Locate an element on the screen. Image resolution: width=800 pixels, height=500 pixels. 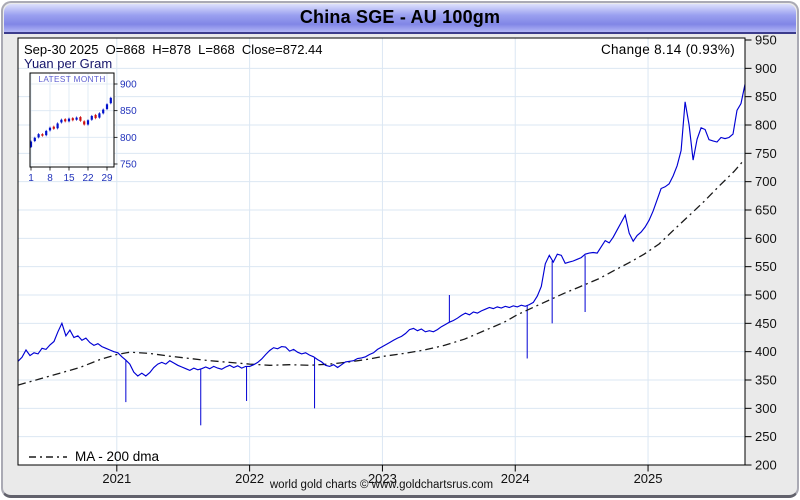
y-tick-label: 850 is located at coordinates (766, 96).